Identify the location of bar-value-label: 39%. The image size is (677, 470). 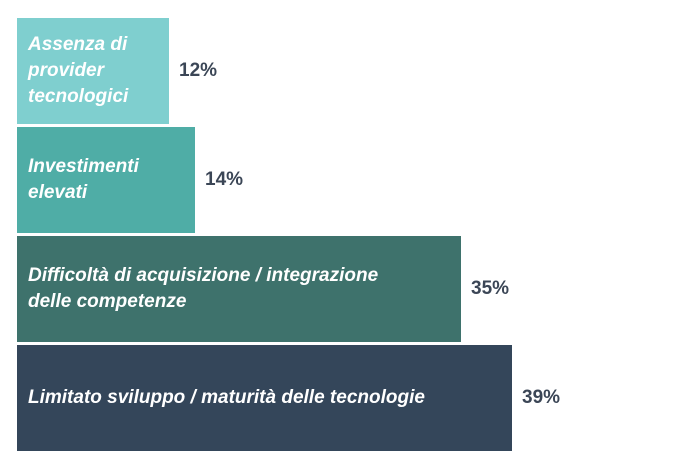
(541, 397).